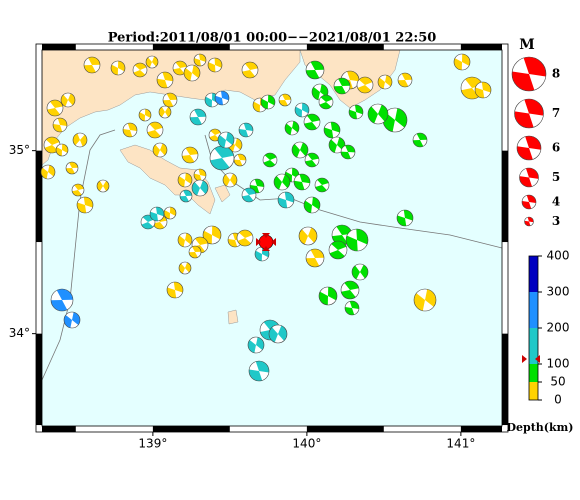  I want to click on depth-marker, so click(531, 359).